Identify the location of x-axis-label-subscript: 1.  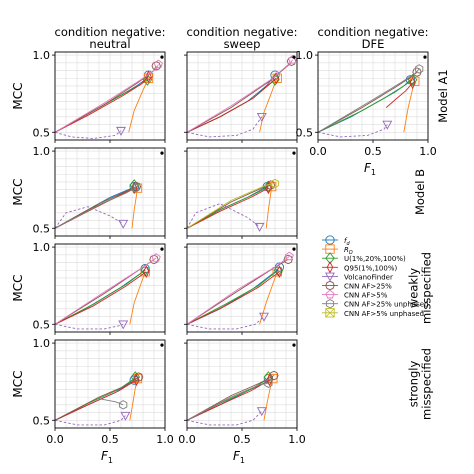
(242, 460).